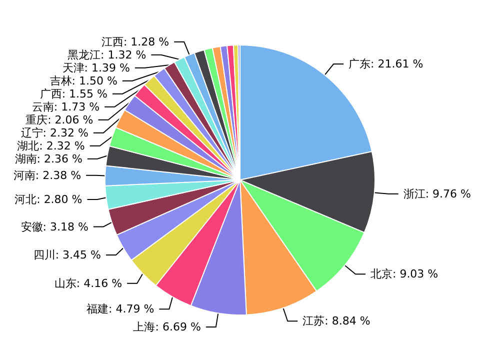 Image resolution: width=484 pixels, height=350 pixels. I want to click on slice-label: 湖北: 2.32 %, so click(51, 145).